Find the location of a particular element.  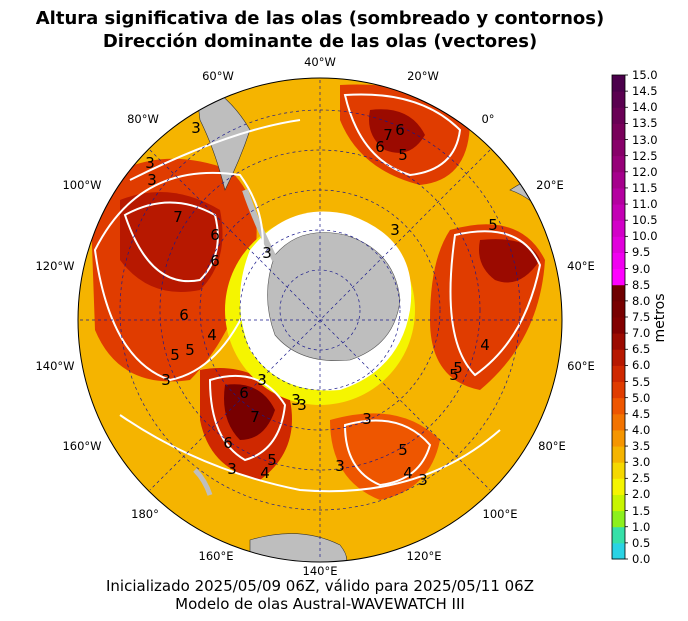

colorbar-tick-label: 10.5 is located at coordinates (645, 220).